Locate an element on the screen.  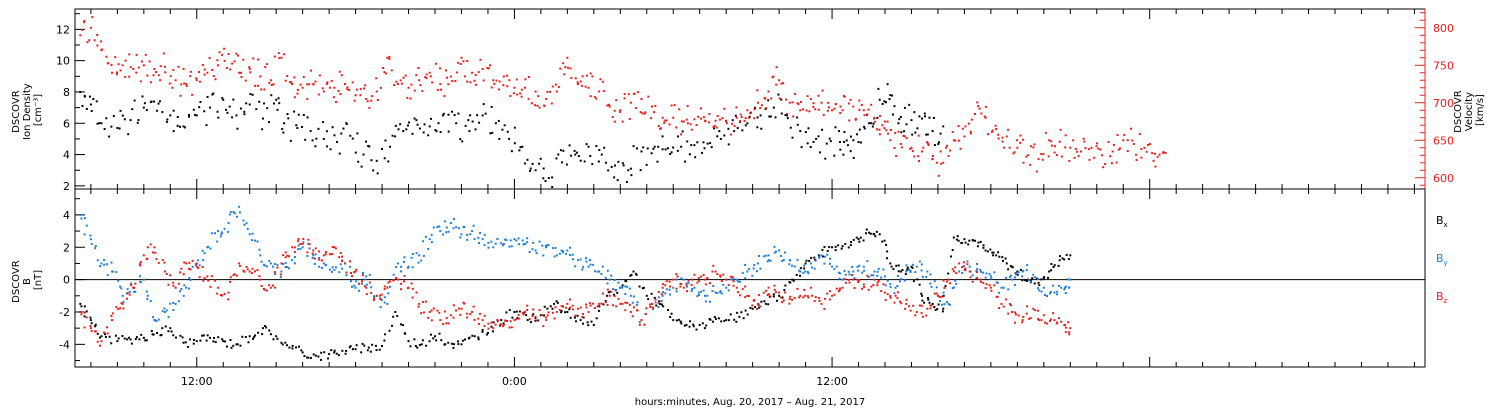
legend-bz-name: B is located at coordinates (1440, 296).